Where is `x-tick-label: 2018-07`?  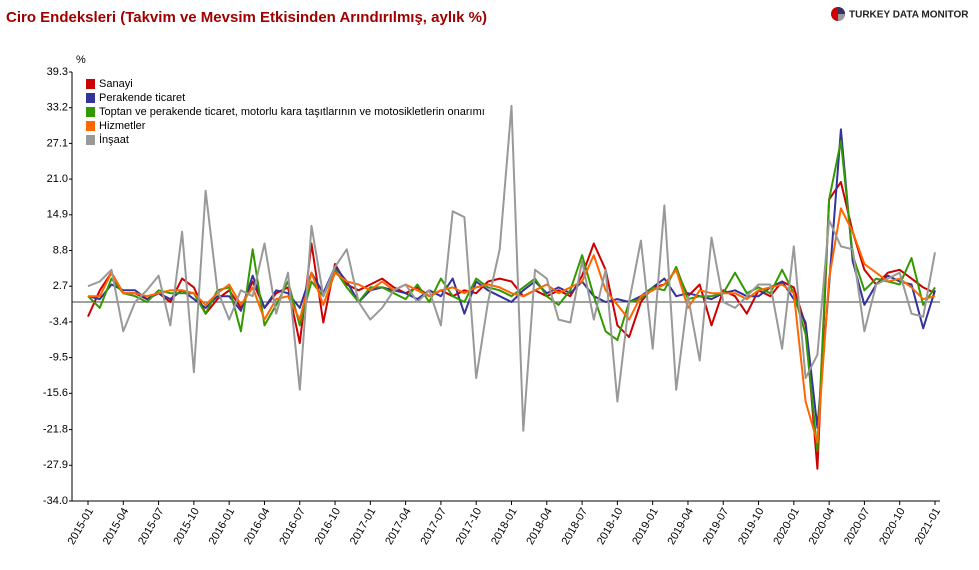 x-tick-label: 2018-07 is located at coordinates (575, 526).